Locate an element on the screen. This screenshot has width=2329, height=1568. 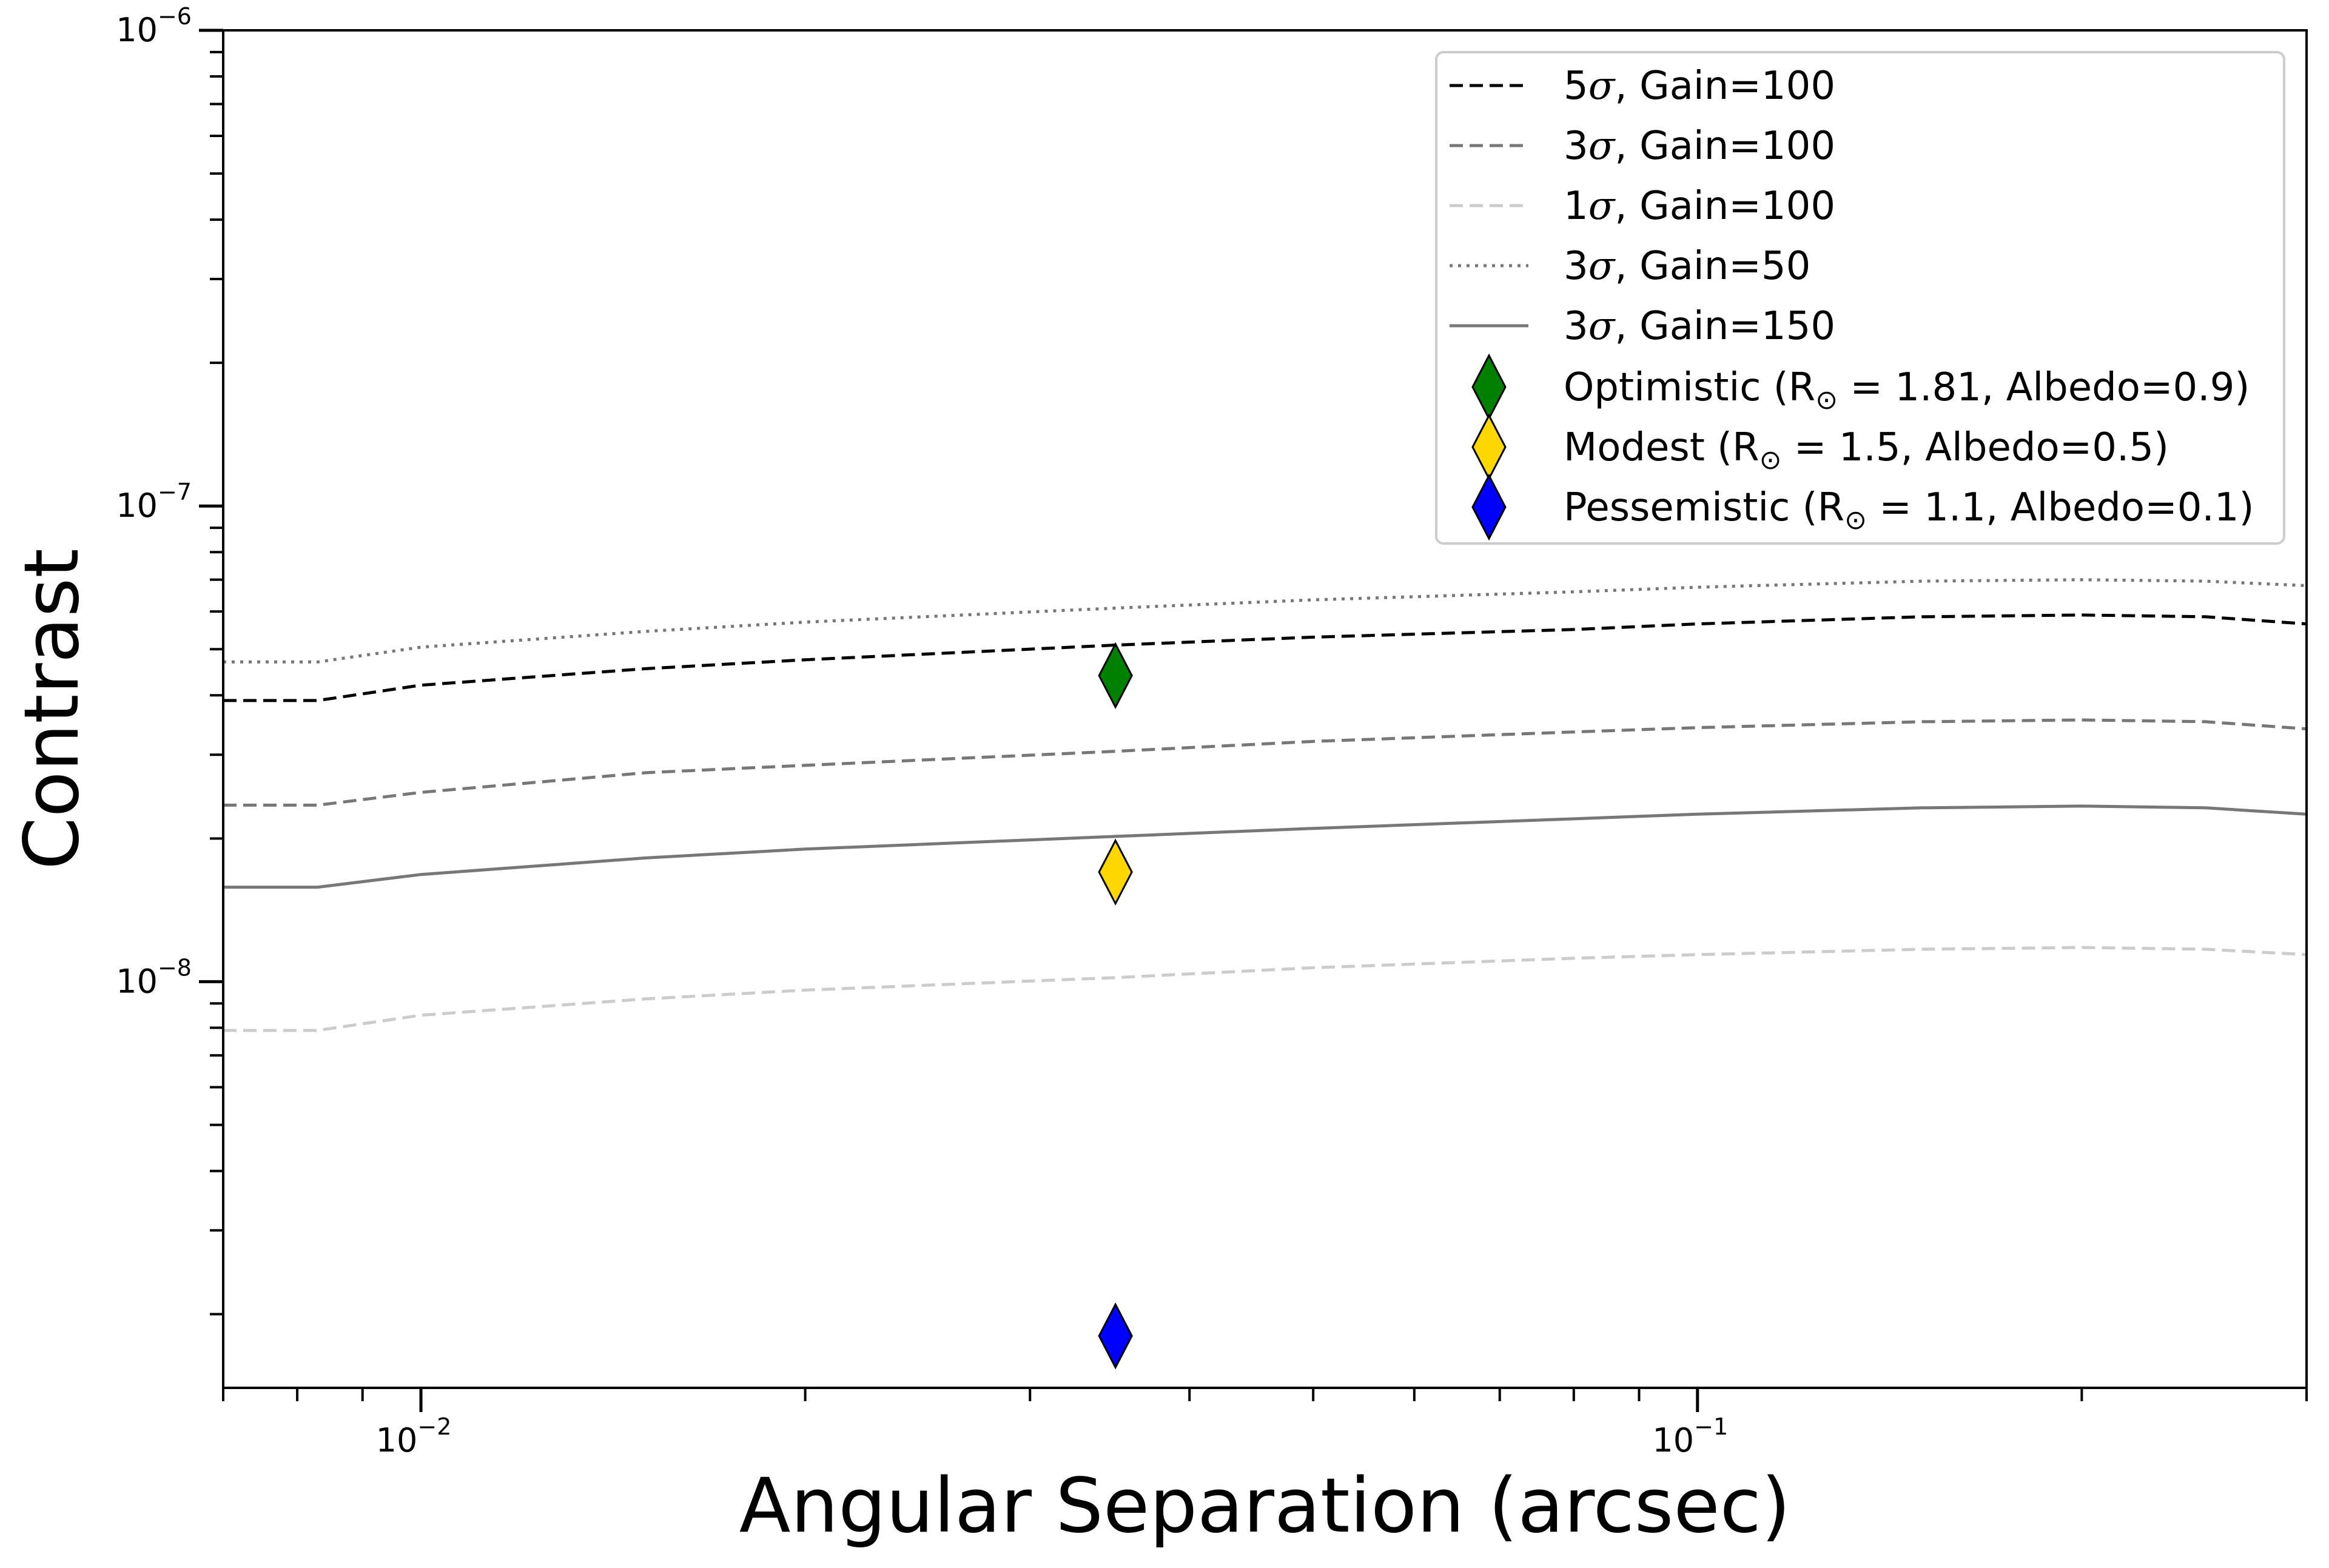
y-tick-exp: −7 is located at coordinates (175, 492).